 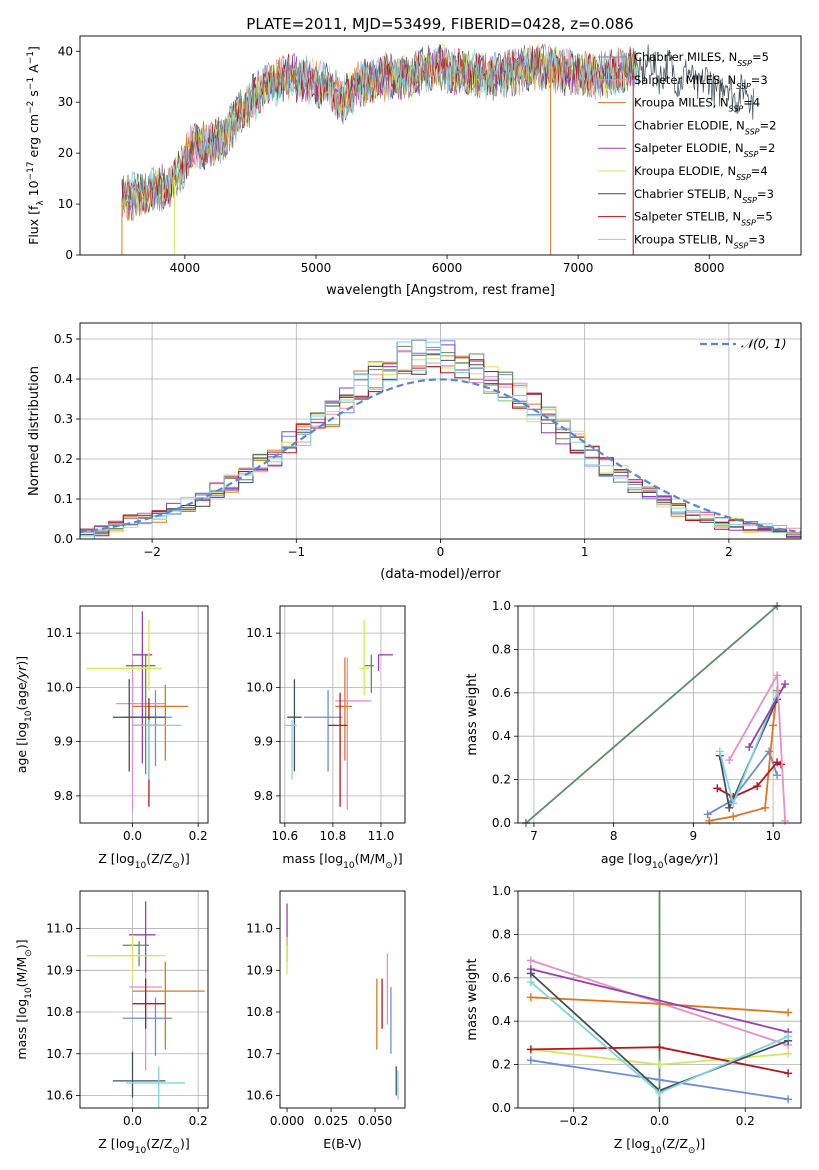 What do you see at coordinates (701, 173) in the screenshot?
I see `legend-label: Kroupa ELODIE, NSSP=4` at bounding box center [701, 173].